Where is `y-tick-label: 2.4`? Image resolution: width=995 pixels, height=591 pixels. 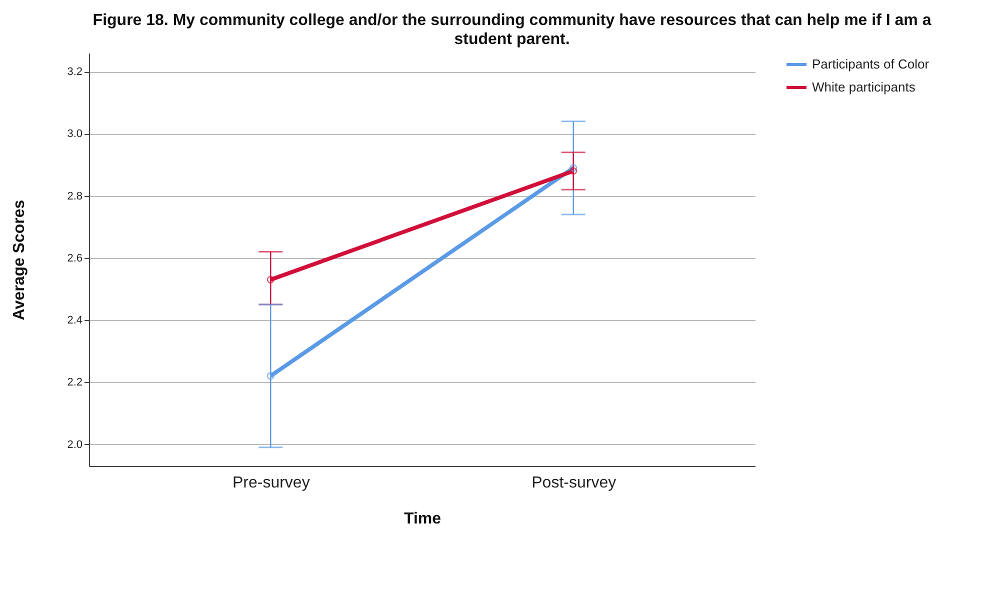 y-tick-label: 2.4 is located at coordinates (74, 320).